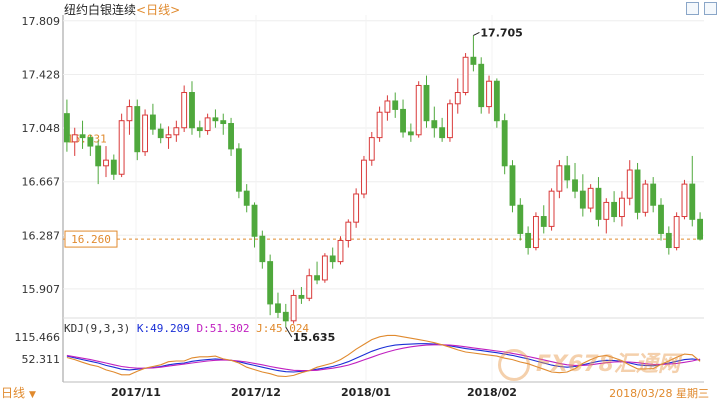 The width and height of the screenshot is (721, 401). Describe the element at coordinates (41, 155) in the screenshot. I see `price-axis: 17.809 17.428 17.048 16.667 16.287 15.907` at that location.